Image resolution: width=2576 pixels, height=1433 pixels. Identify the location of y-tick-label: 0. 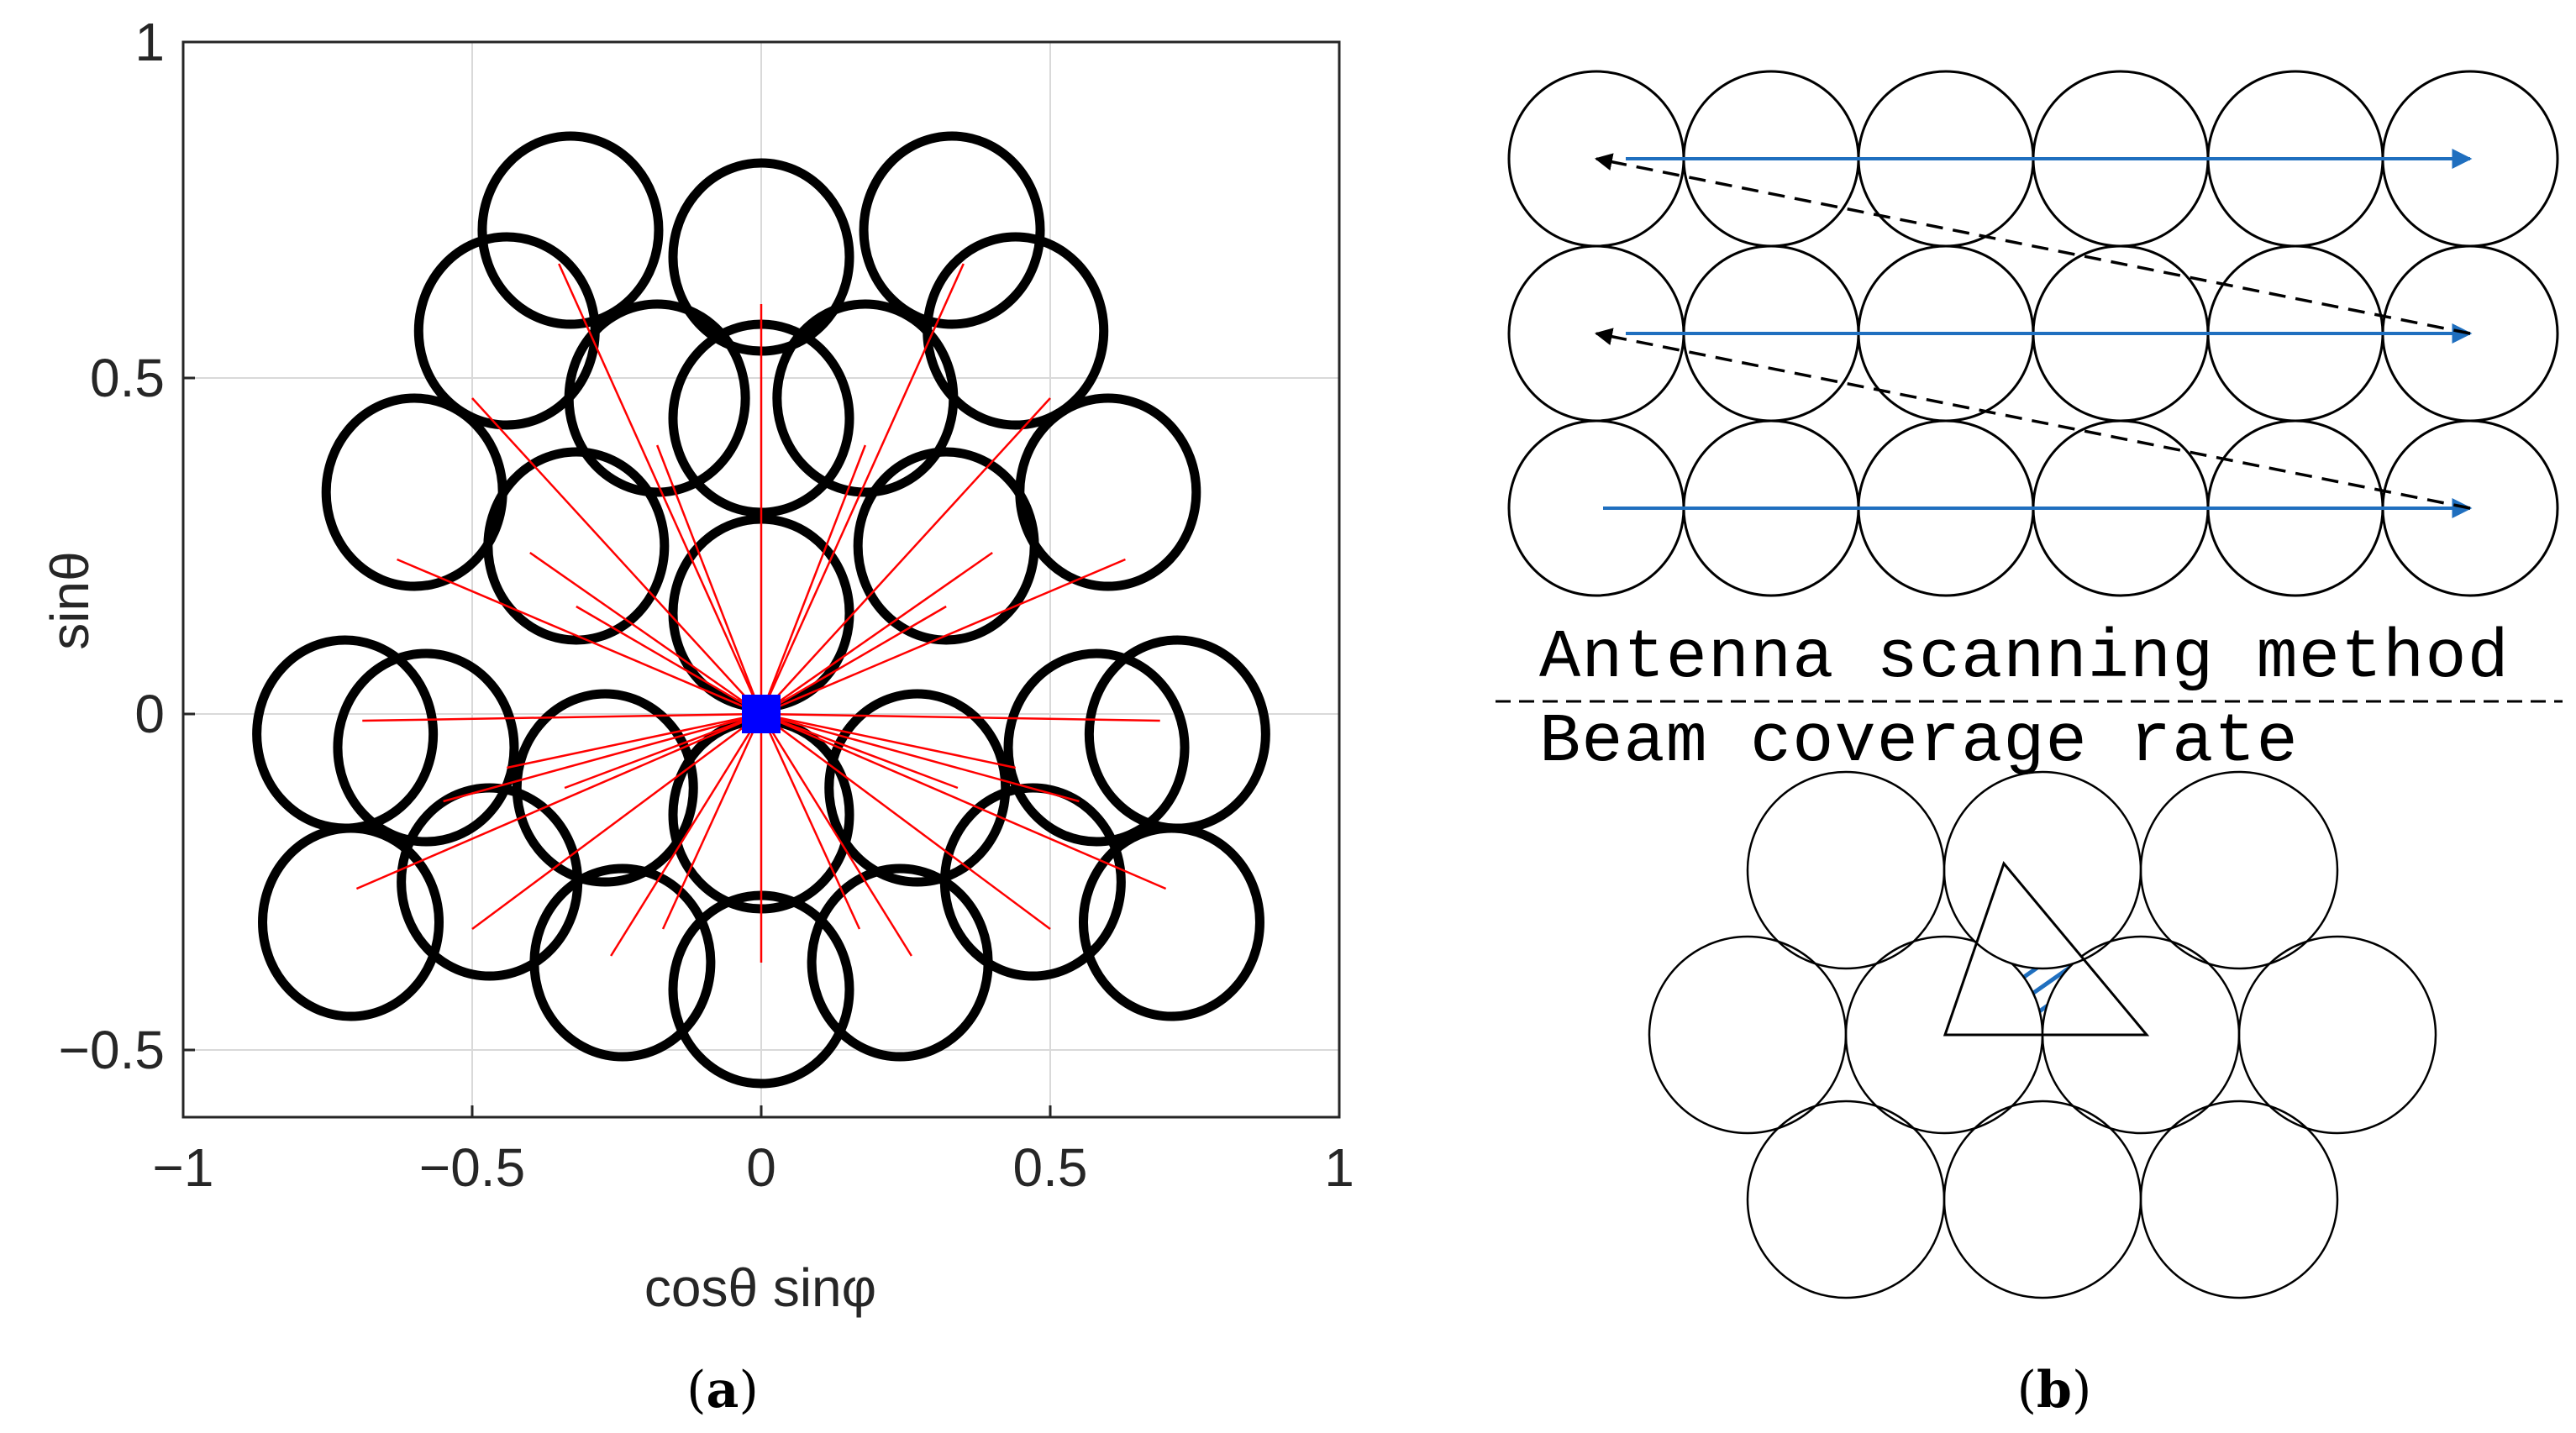
(149, 714).